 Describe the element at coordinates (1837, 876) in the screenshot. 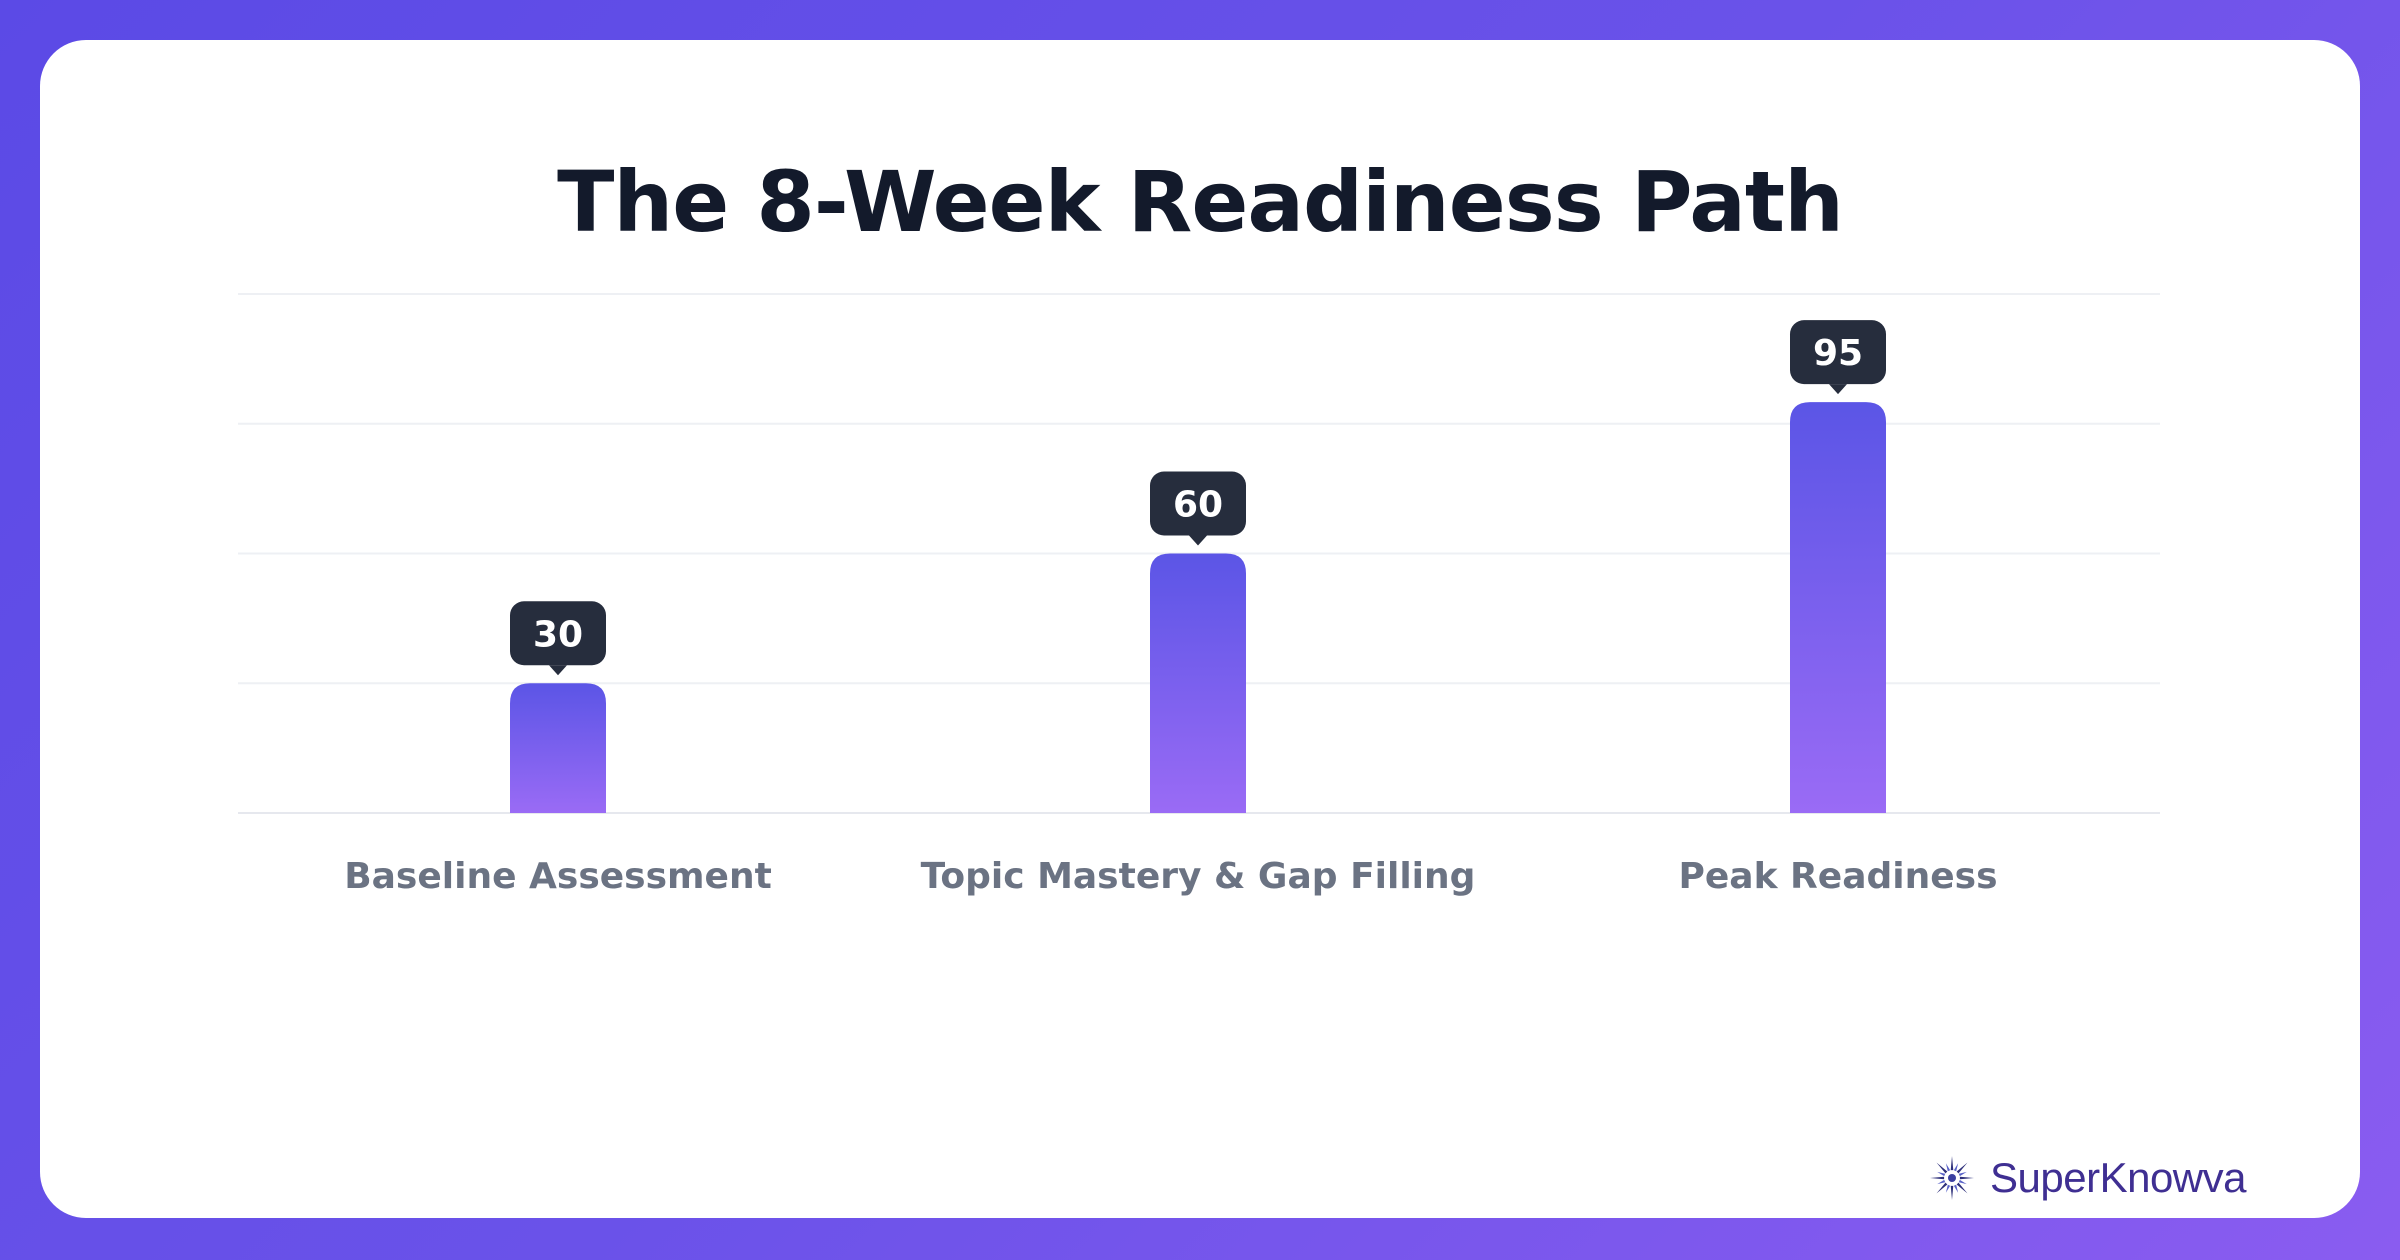

I see `category-label: Peak Readiness` at that location.